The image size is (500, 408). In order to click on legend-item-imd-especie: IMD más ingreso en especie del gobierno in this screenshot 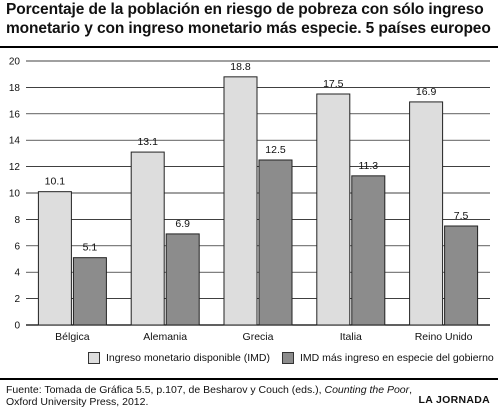, I will do `click(388, 358)`.